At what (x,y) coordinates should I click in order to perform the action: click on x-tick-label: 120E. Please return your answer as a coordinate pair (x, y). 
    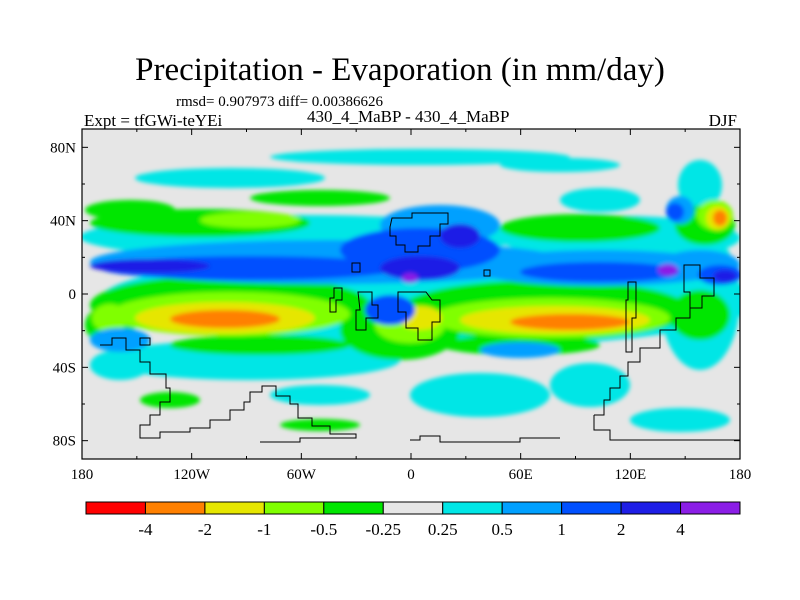
    Looking at the image, I should click on (630, 475).